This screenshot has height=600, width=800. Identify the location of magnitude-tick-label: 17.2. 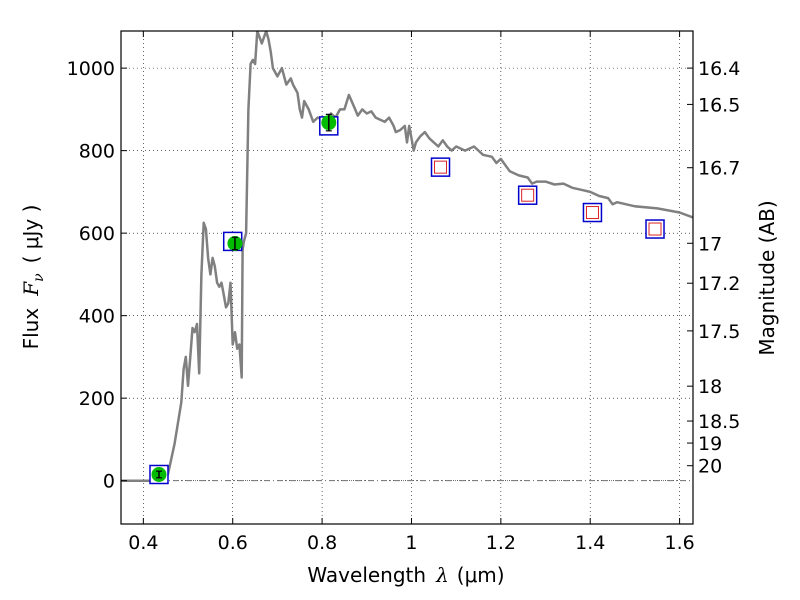
(719, 284).